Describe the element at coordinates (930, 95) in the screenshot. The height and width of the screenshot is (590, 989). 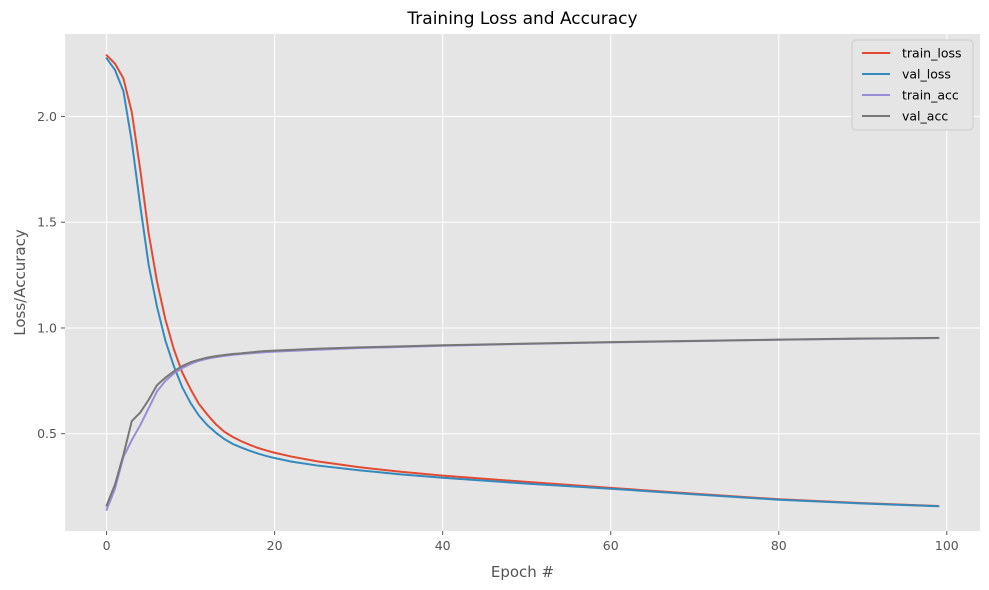
I see `legend-label-train-acc: train_acc` at that location.